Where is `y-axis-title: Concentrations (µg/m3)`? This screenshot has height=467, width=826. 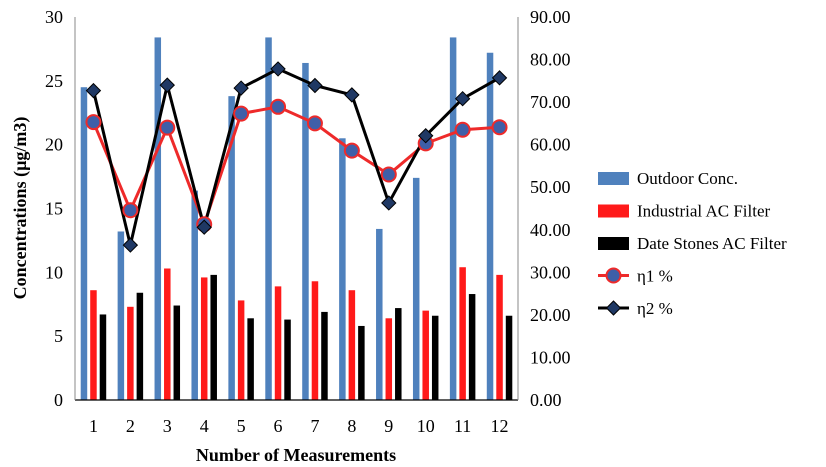
y-axis-title: Concentrations (µg/m3) is located at coordinates (20, 208).